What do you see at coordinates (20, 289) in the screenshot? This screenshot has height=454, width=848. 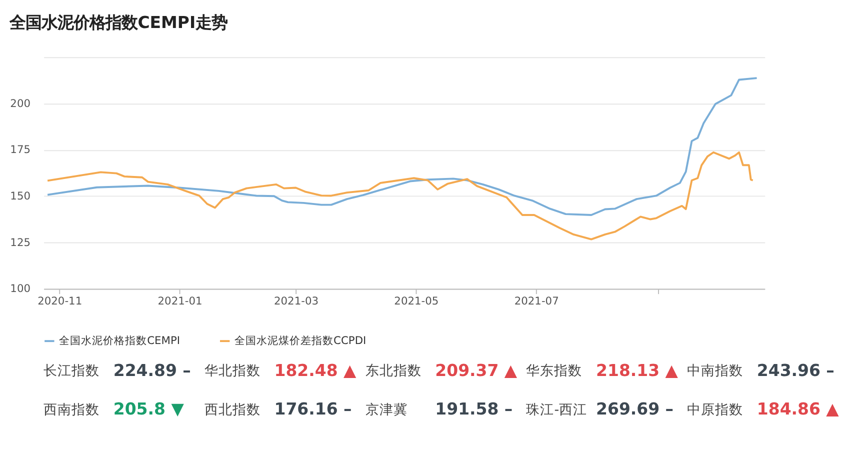 I see `y-tick-label: 100` at bounding box center [20, 289].